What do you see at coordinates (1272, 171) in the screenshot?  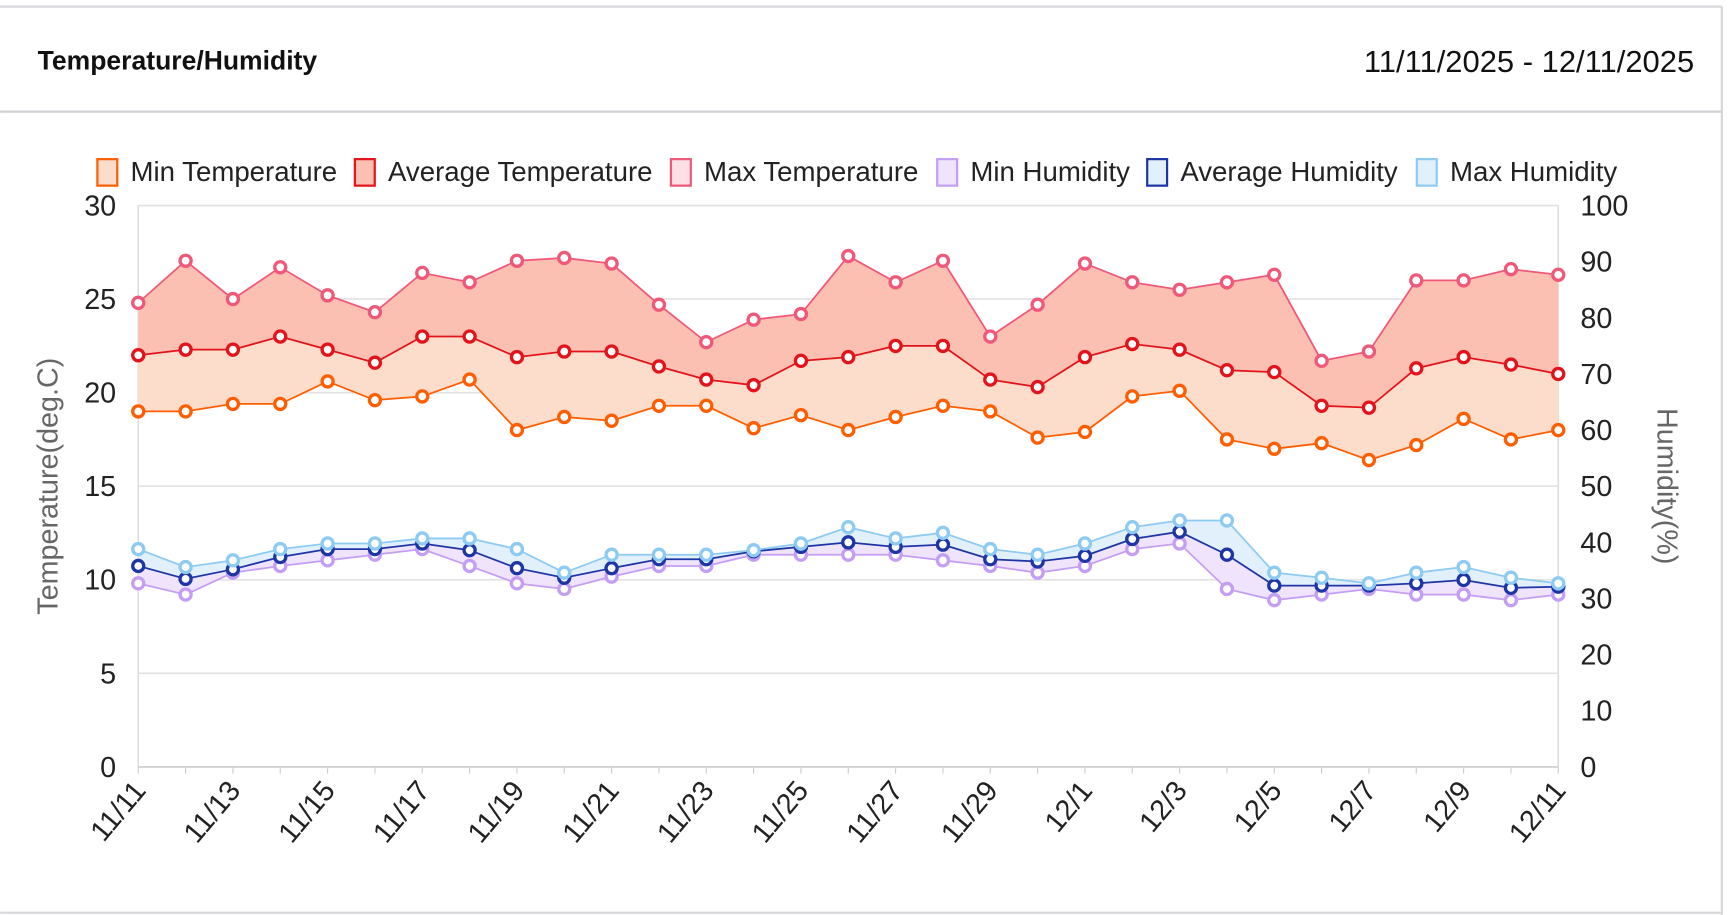 I see `legend-item: Average Humidity` at bounding box center [1272, 171].